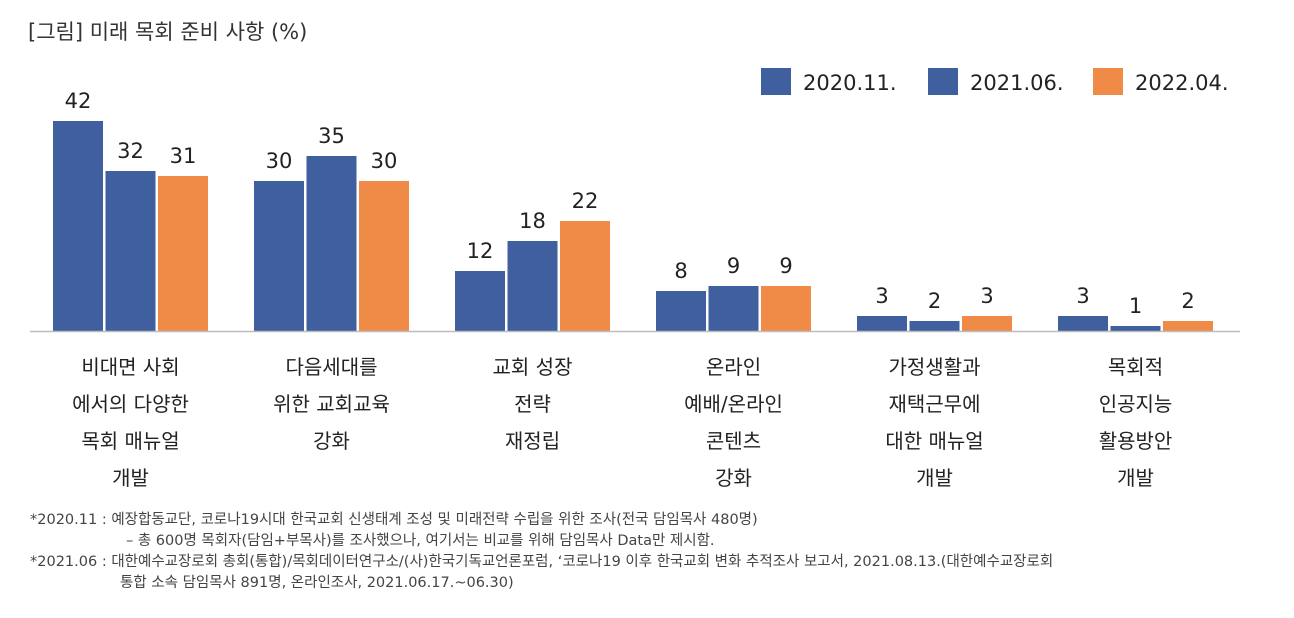  I want to click on data-label-4-2: 3, so click(986, 296).